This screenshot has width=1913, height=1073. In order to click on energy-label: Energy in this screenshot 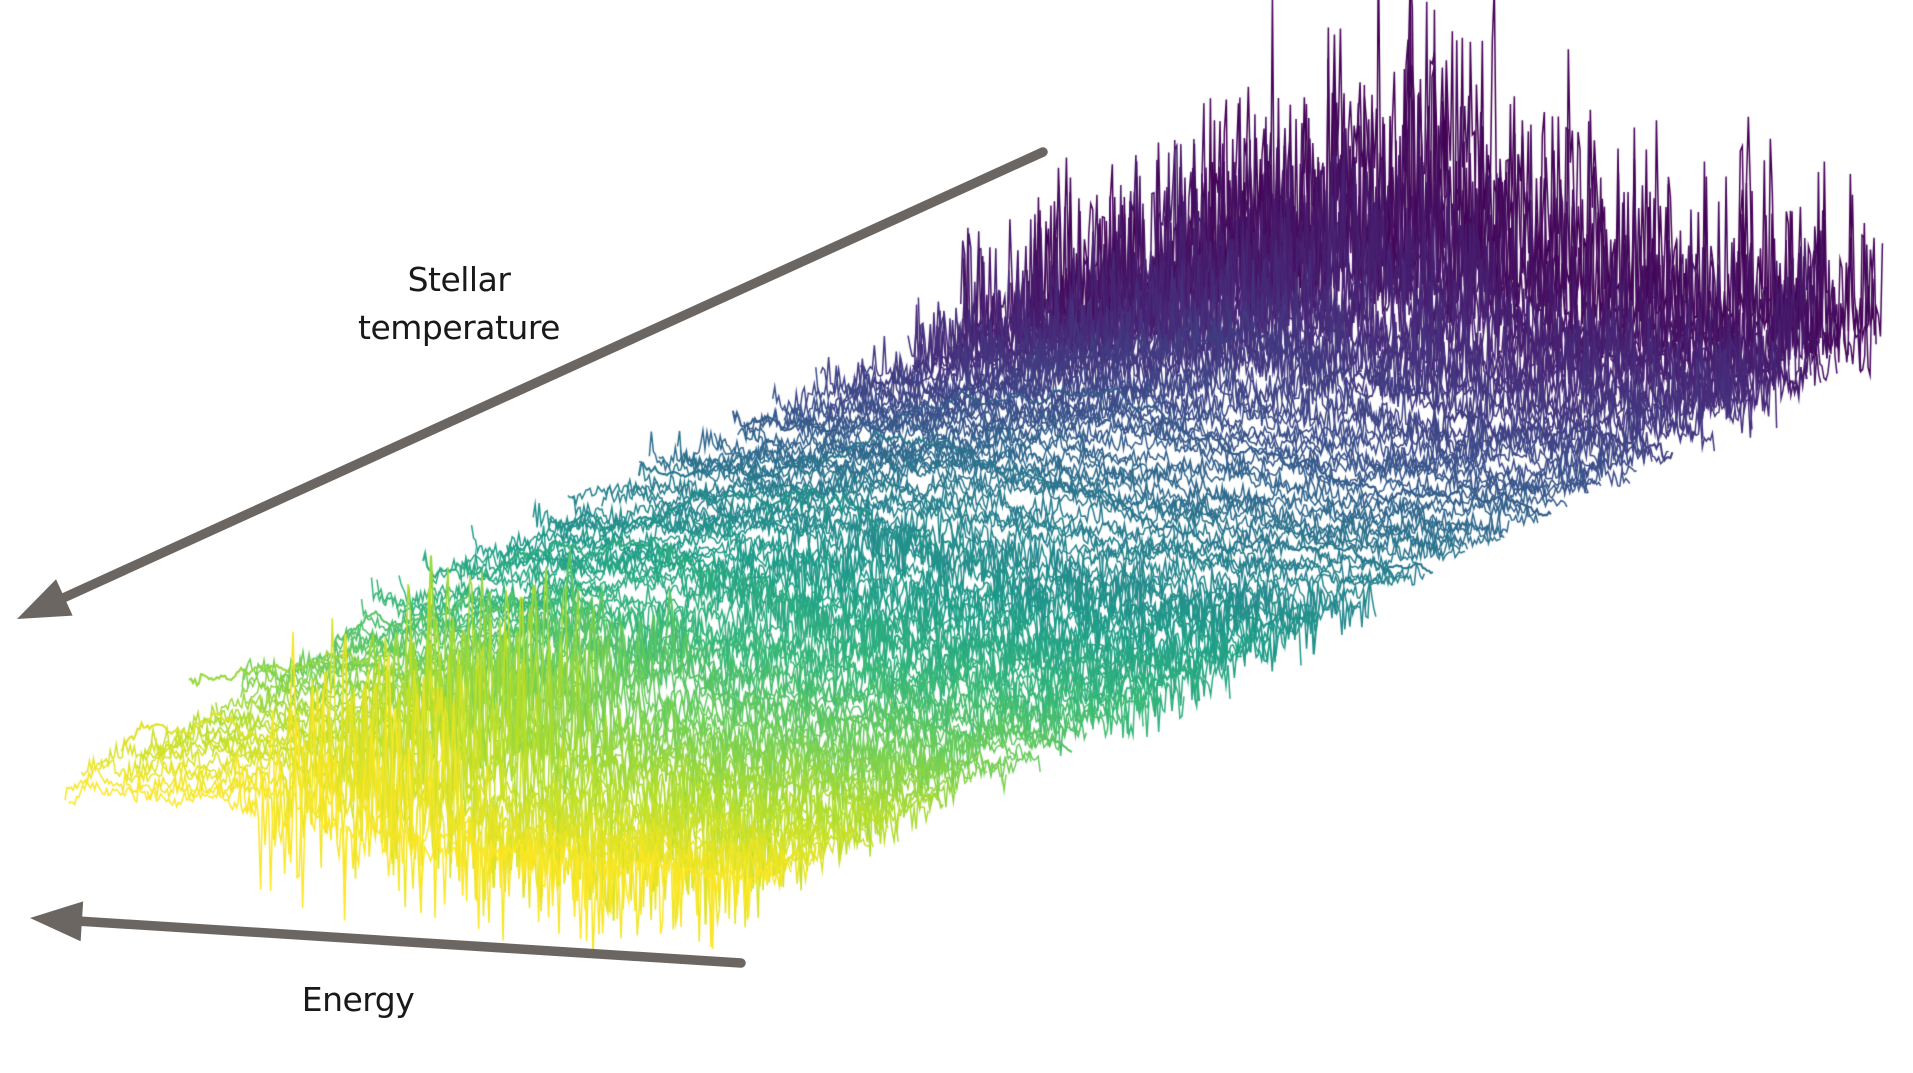, I will do `click(358, 999)`.